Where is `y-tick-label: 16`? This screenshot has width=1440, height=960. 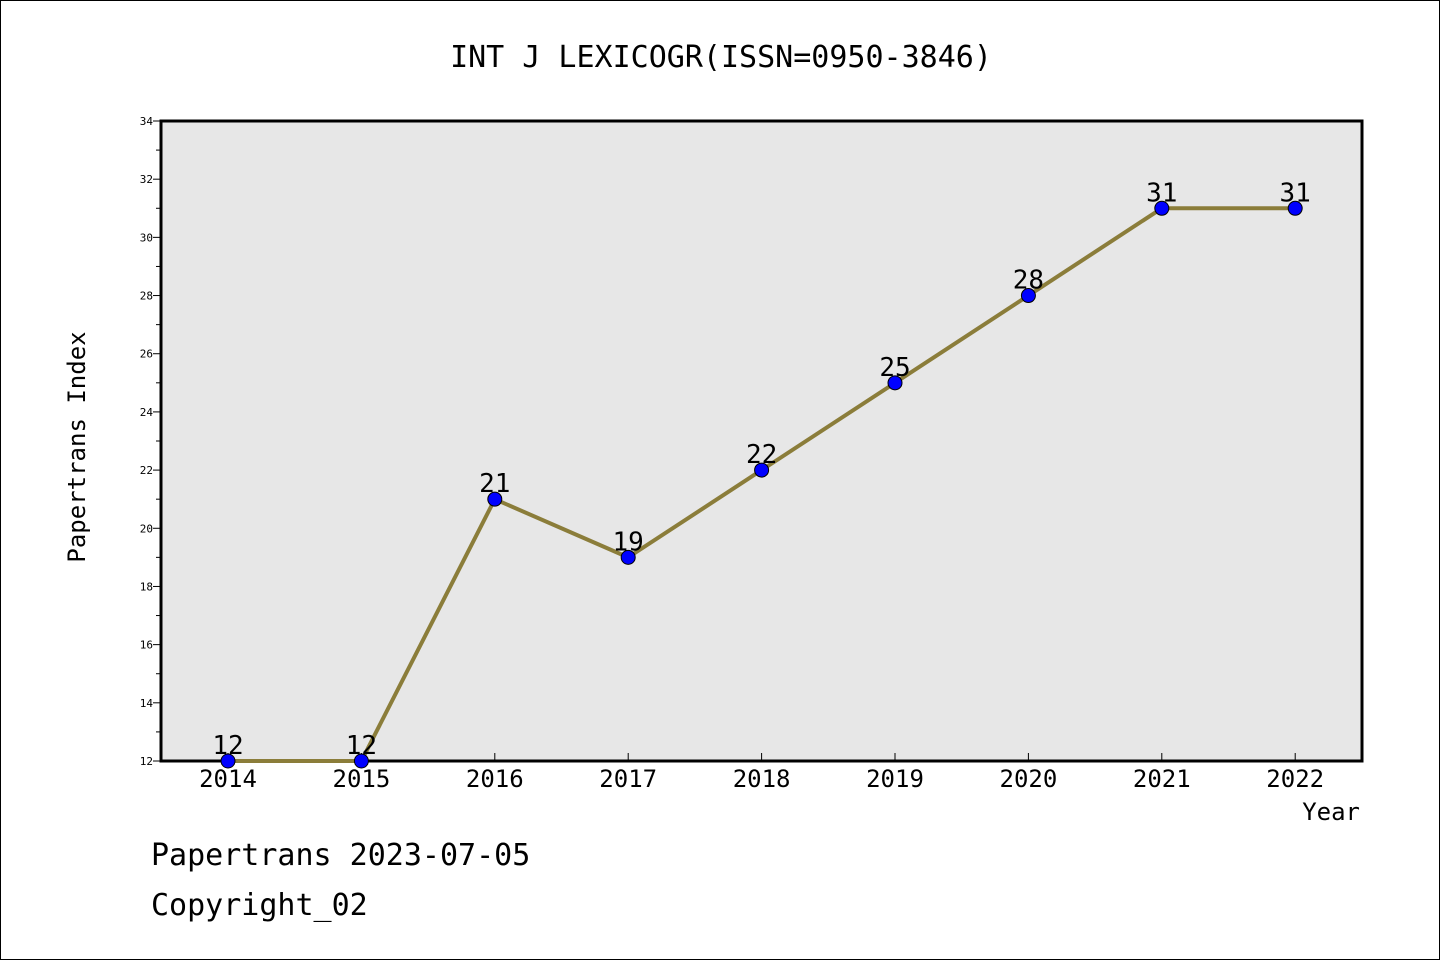
y-tick-label: 16 is located at coordinates (146, 645).